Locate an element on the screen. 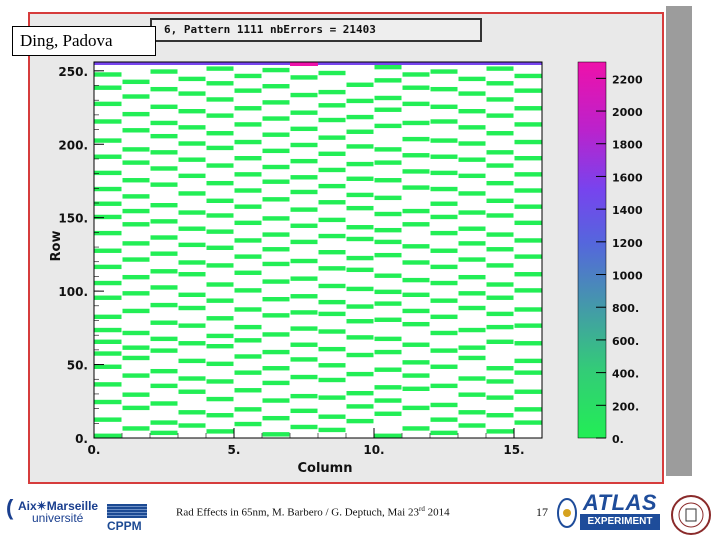  author-label-box: Ding, Padova is located at coordinates (84, 41).